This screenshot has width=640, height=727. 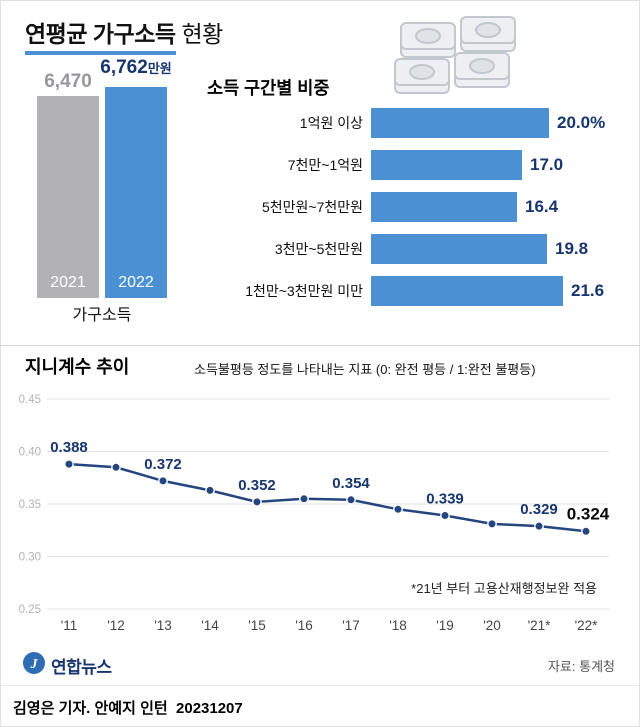 What do you see at coordinates (210, 625) in the screenshot?
I see `x-tick-label: '14` at bounding box center [210, 625].